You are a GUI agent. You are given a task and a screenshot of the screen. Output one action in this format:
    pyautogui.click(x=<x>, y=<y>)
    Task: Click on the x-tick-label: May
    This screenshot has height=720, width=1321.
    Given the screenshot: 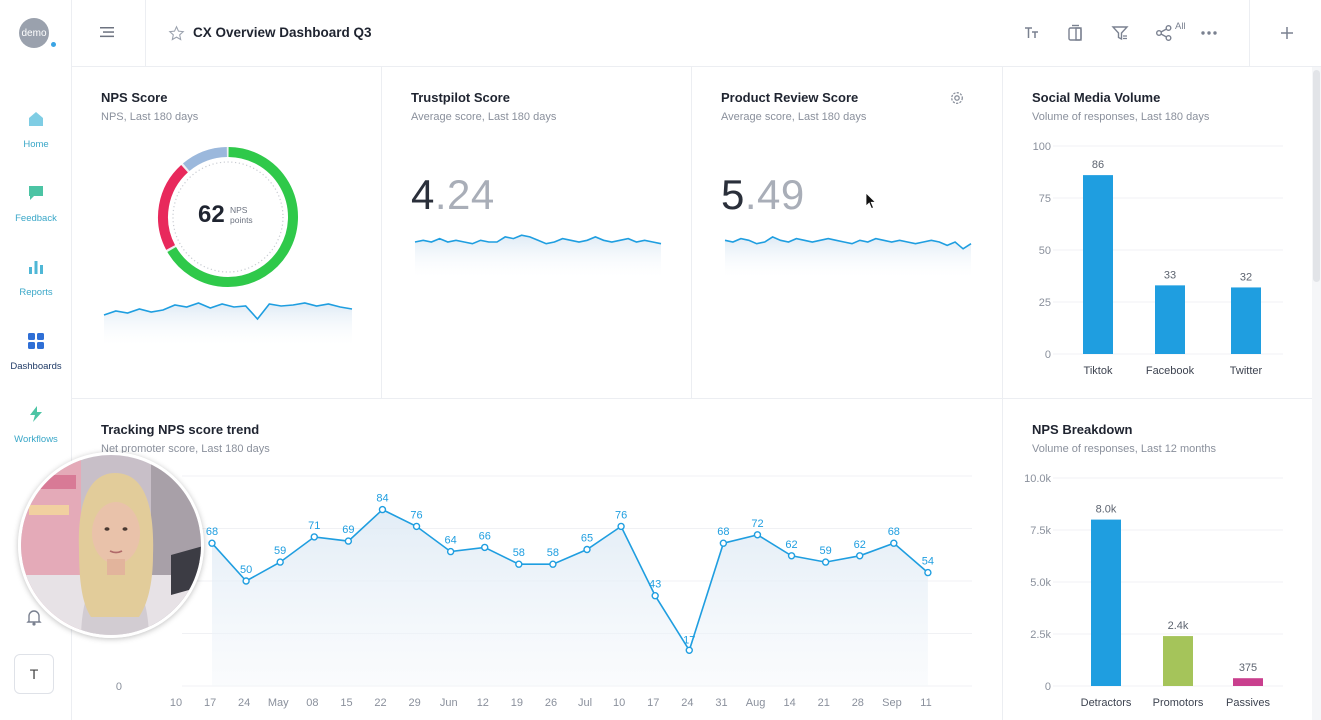 What is the action you would take?
    pyautogui.click(x=278, y=703)
    